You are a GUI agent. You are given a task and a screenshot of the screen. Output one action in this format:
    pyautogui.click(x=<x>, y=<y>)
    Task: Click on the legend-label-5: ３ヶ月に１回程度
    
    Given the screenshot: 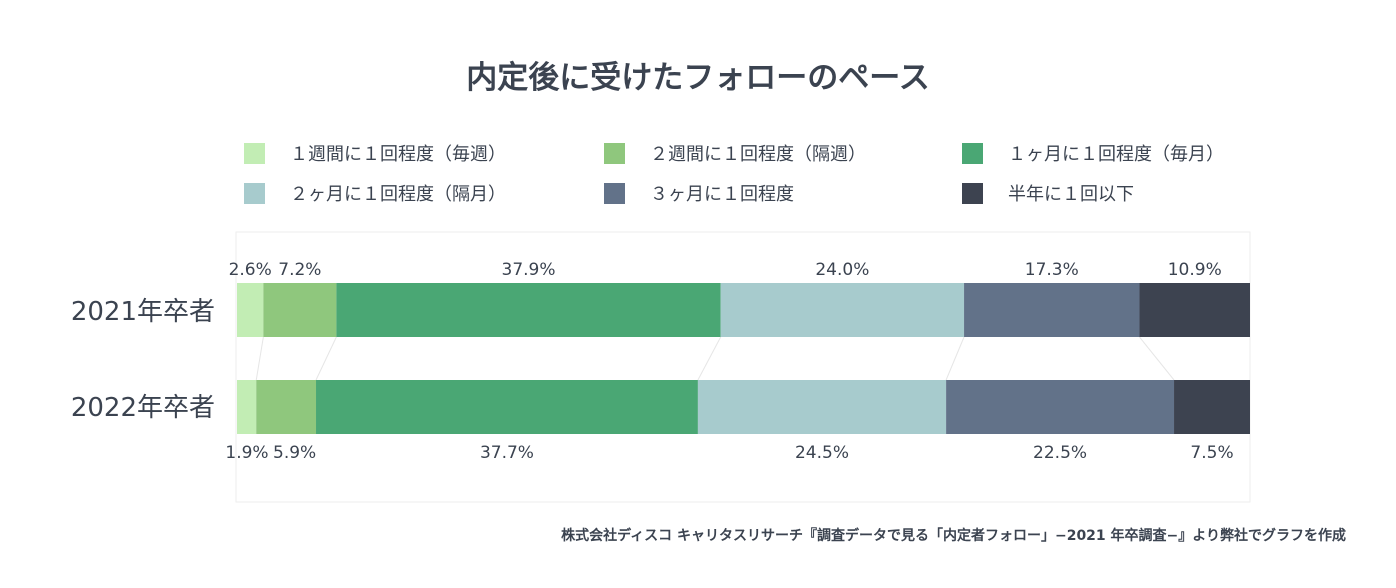 What is the action you would take?
    pyautogui.click(x=722, y=194)
    